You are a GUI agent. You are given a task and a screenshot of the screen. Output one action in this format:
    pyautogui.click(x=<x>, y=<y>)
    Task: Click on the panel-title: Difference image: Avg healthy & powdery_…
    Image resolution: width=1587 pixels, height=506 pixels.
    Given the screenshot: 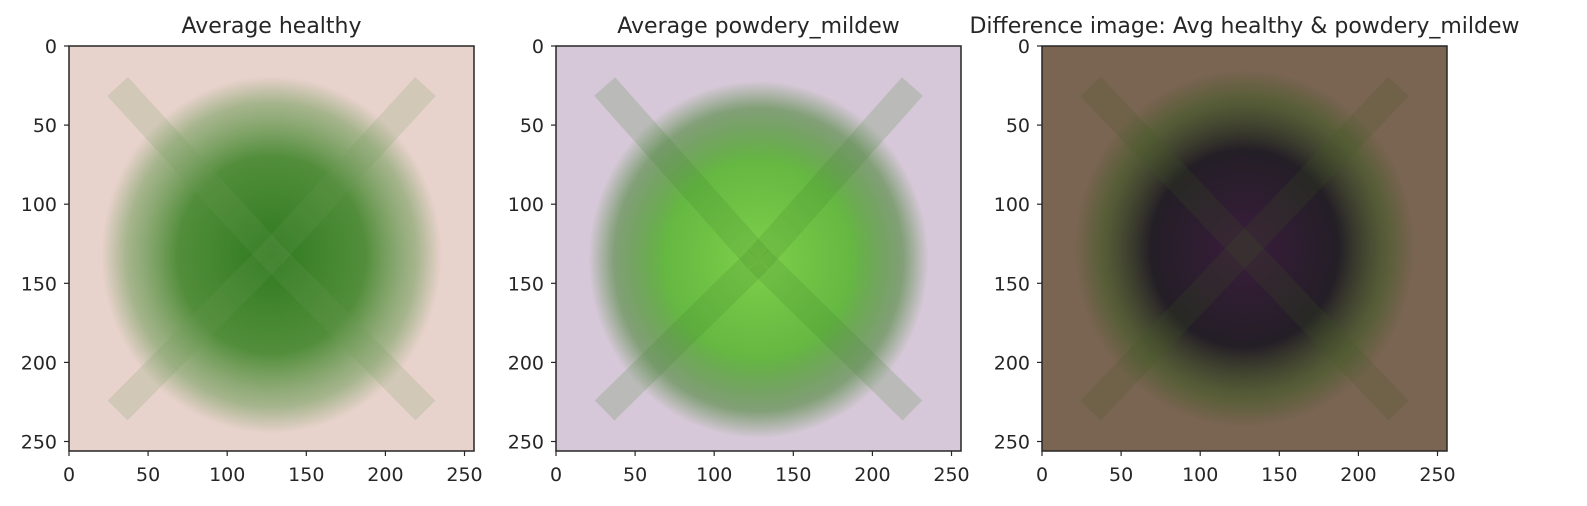 What is the action you would take?
    pyautogui.click(x=1244, y=26)
    